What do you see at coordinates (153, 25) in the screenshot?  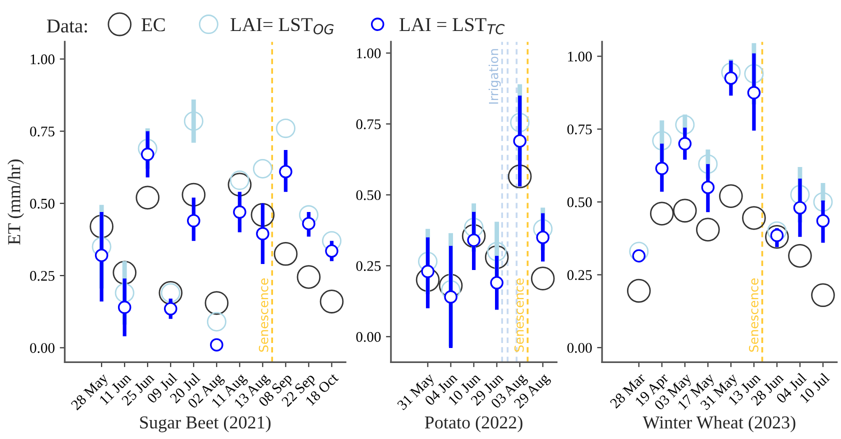 I see `legend-label: EC` at bounding box center [153, 25].